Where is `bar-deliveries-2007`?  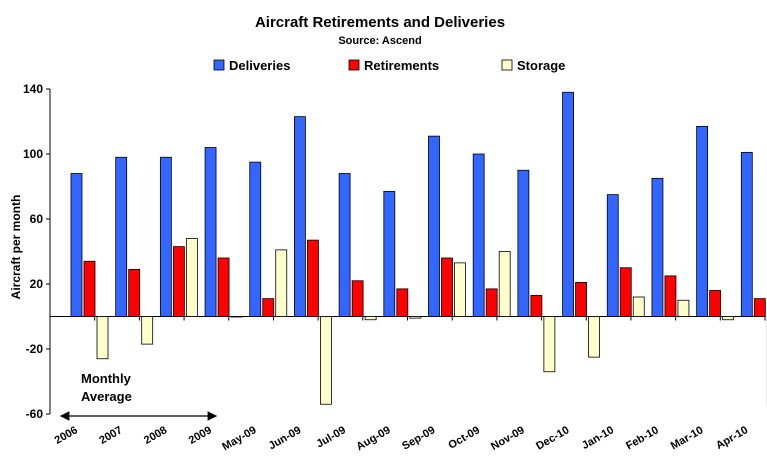 bar-deliveries-2007 is located at coordinates (121, 236).